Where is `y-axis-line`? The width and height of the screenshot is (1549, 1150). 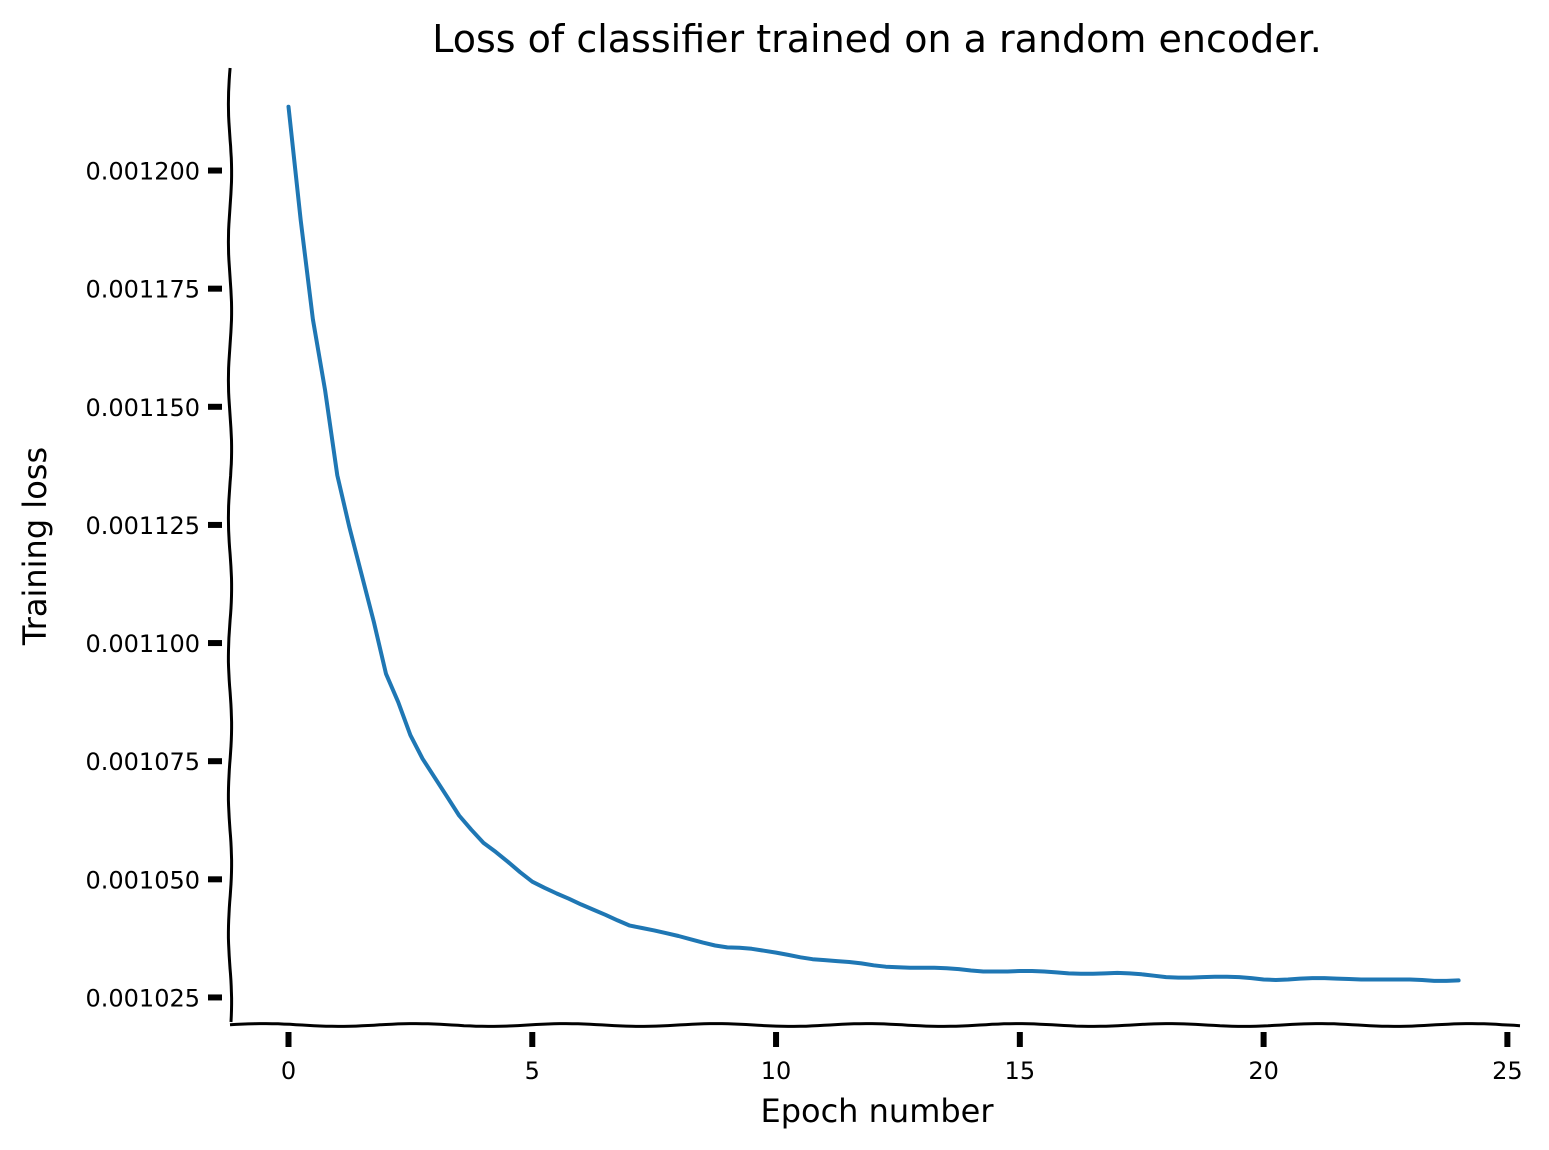 y-axis-line is located at coordinates (230, 545).